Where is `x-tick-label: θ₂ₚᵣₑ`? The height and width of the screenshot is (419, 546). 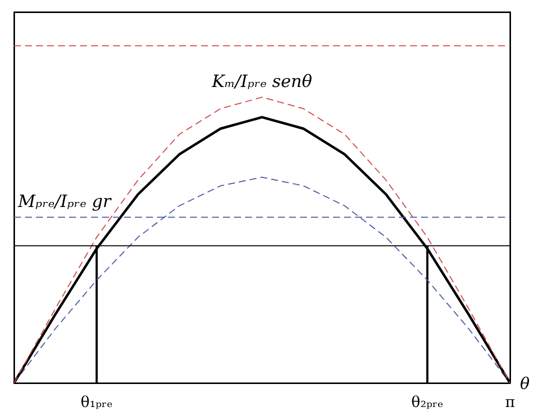 x-tick-label: θ₂ₚᵣₑ is located at coordinates (427, 401).